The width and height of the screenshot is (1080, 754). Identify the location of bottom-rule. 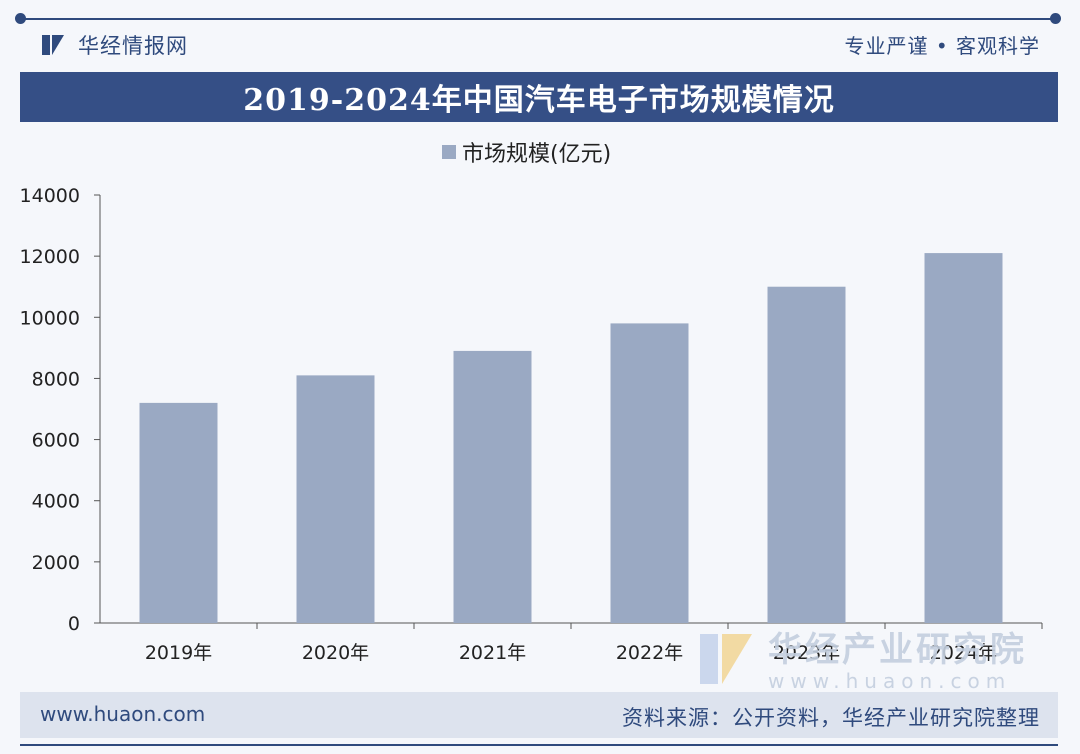
(539, 745).